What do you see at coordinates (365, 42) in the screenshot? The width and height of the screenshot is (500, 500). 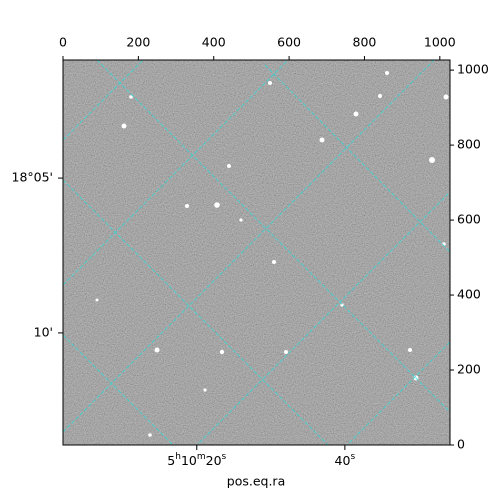 I see `x-tick-label: 800` at bounding box center [365, 42].